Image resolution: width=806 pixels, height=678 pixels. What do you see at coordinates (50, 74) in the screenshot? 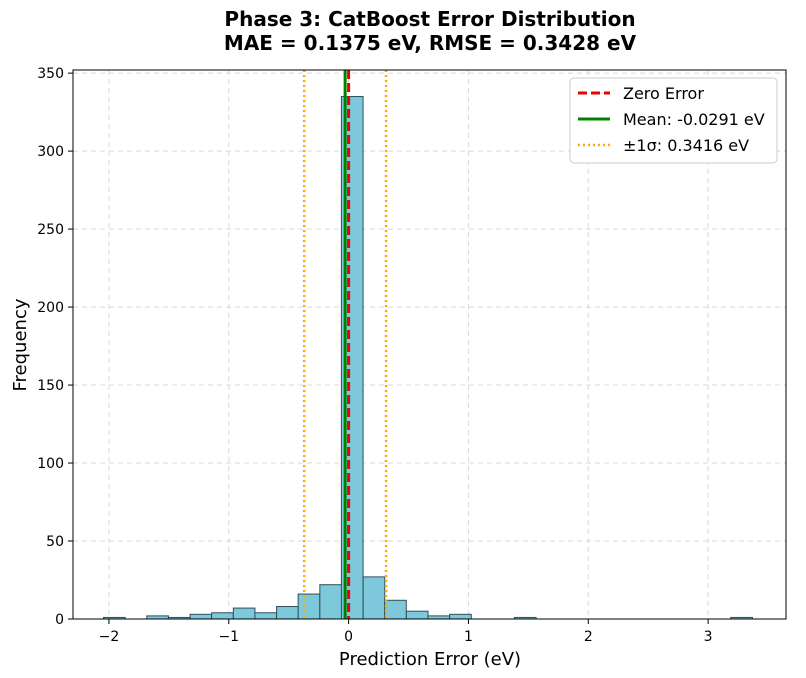
I see `y-tick-label: 350` at bounding box center [50, 74].